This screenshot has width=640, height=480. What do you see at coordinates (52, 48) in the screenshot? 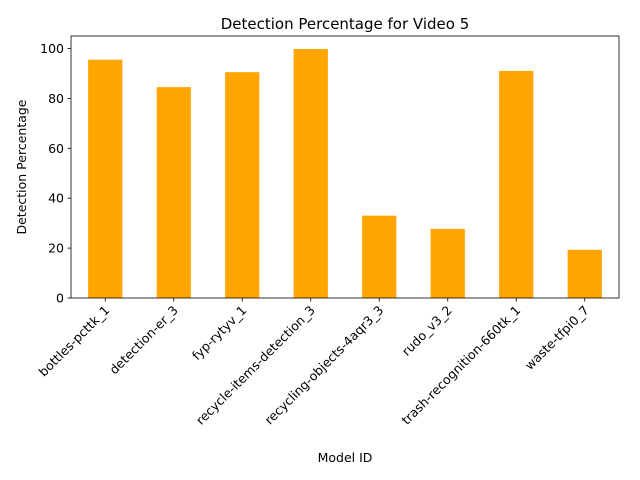
I see `y-tick-label: 100` at bounding box center [52, 48].